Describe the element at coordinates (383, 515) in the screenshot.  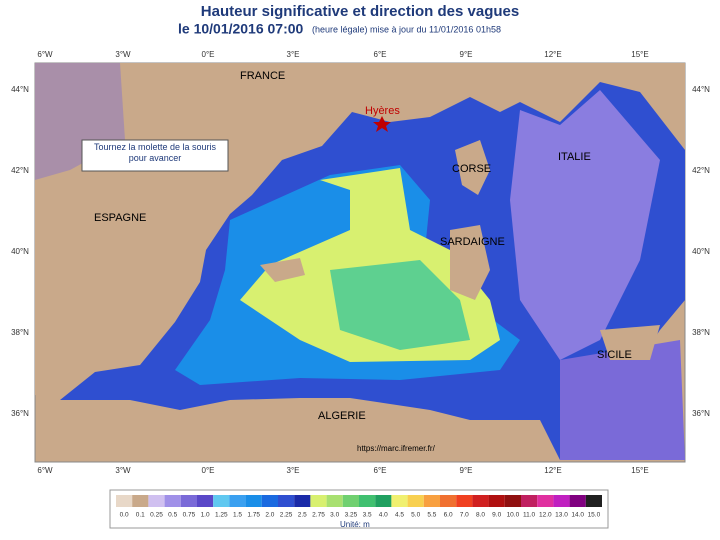
I see `legend-label: 4.0` at that location.